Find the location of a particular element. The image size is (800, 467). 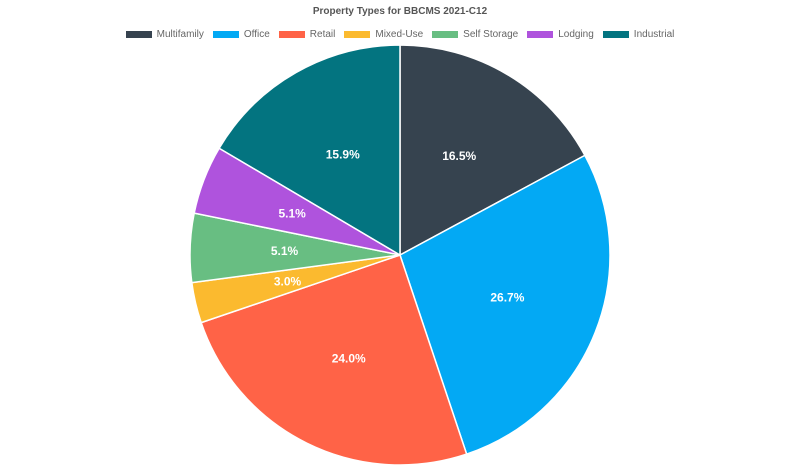

legend-item-lodging: Lodging is located at coordinates (560, 34).